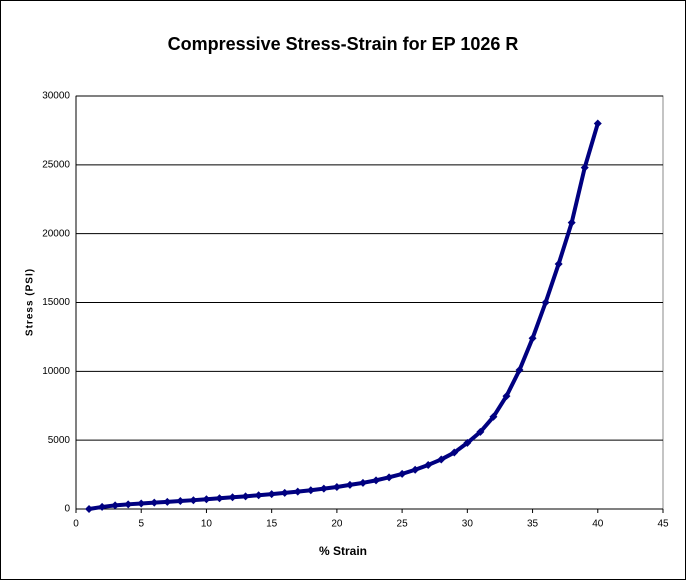 The width and height of the screenshot is (686, 580). Describe the element at coordinates (663, 524) in the screenshot. I see `x-tick-label: 45` at that location.